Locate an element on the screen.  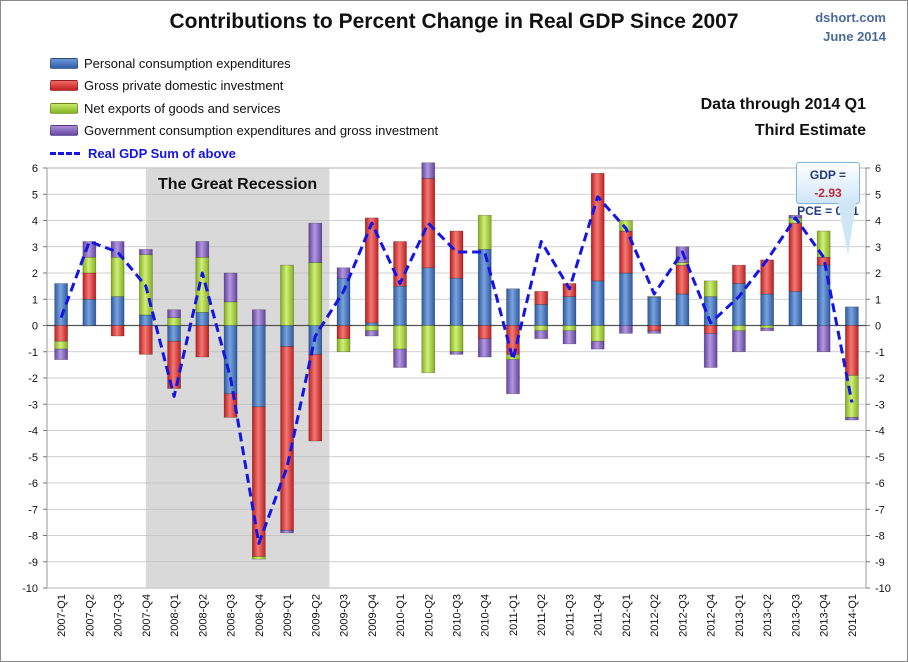
bar-pce-2009-Q3 is located at coordinates (343, 301).